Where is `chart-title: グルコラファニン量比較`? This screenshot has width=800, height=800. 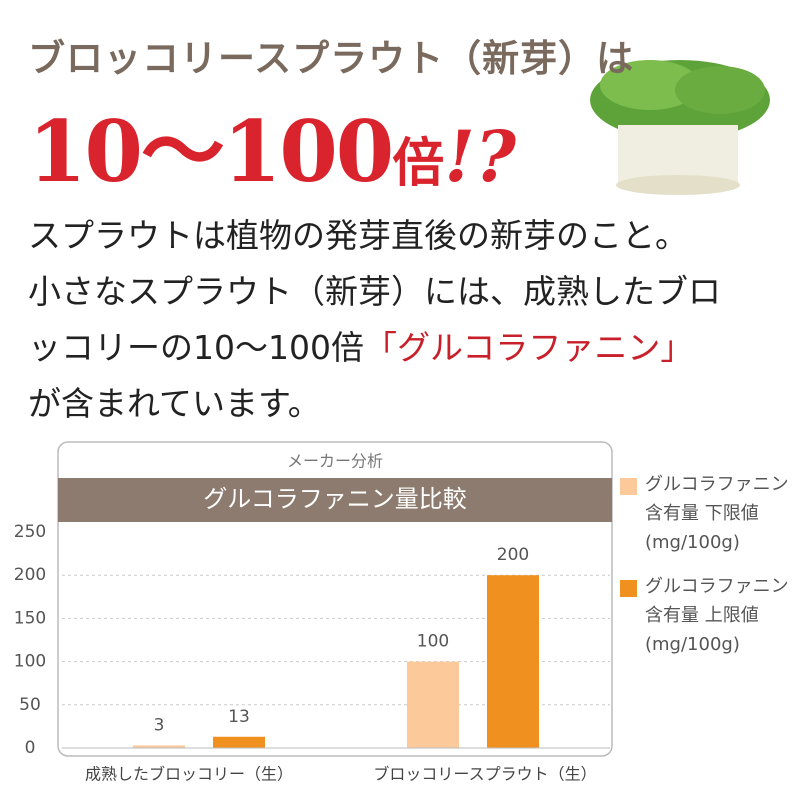 chart-title: グルコラファニン量比較 is located at coordinates (335, 499).